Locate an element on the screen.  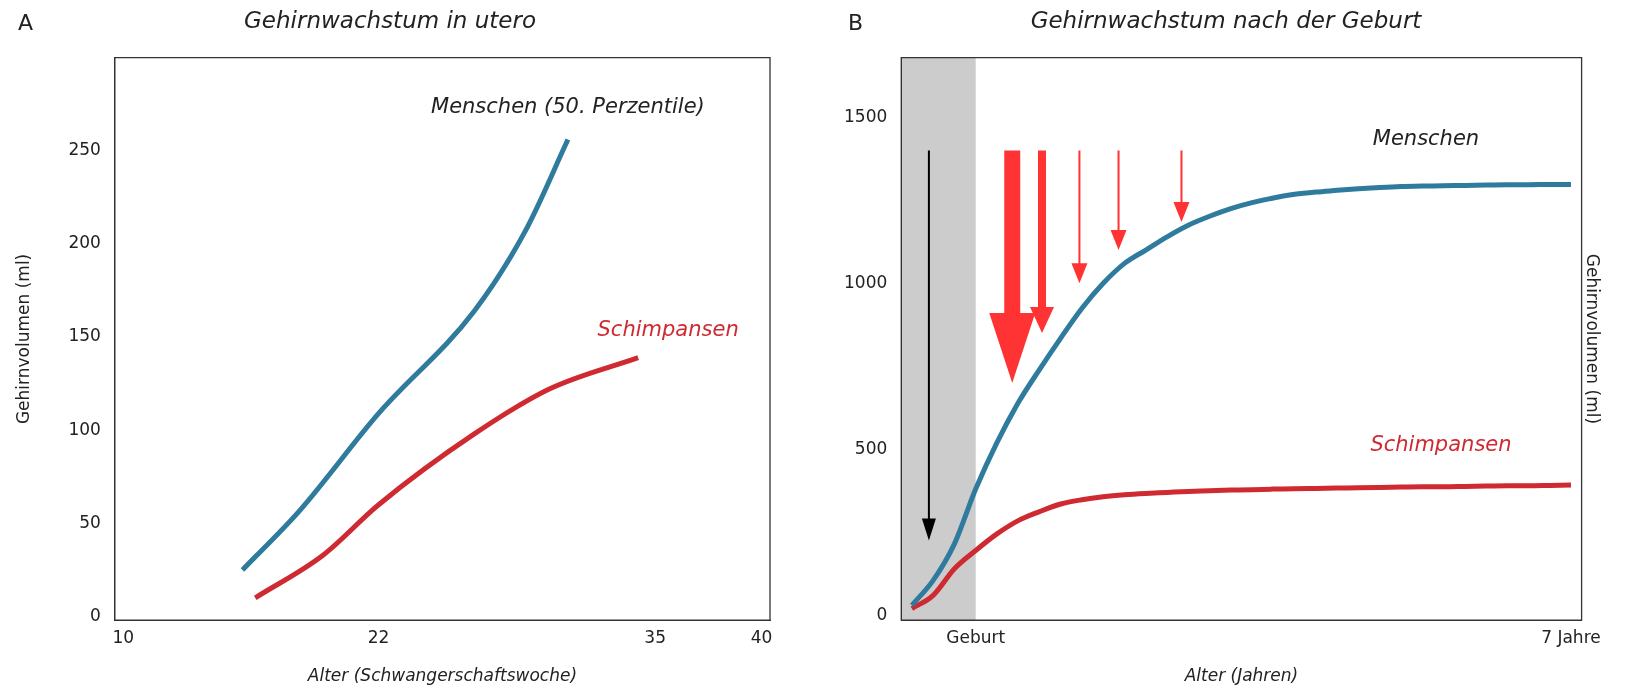
y-tick-label: 150 is located at coordinates (84, 335).